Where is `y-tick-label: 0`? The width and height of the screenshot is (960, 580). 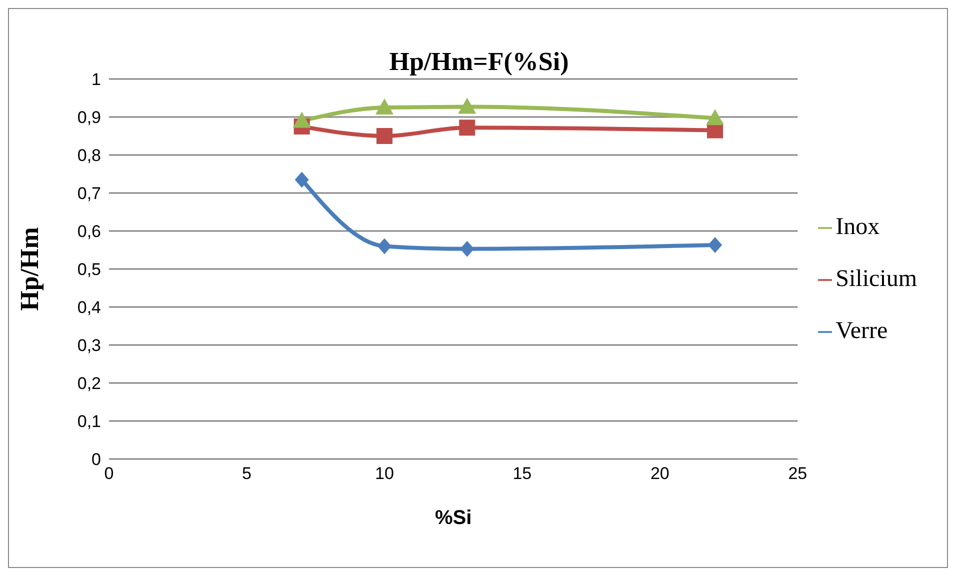 y-tick-label: 0 is located at coordinates (96, 460).